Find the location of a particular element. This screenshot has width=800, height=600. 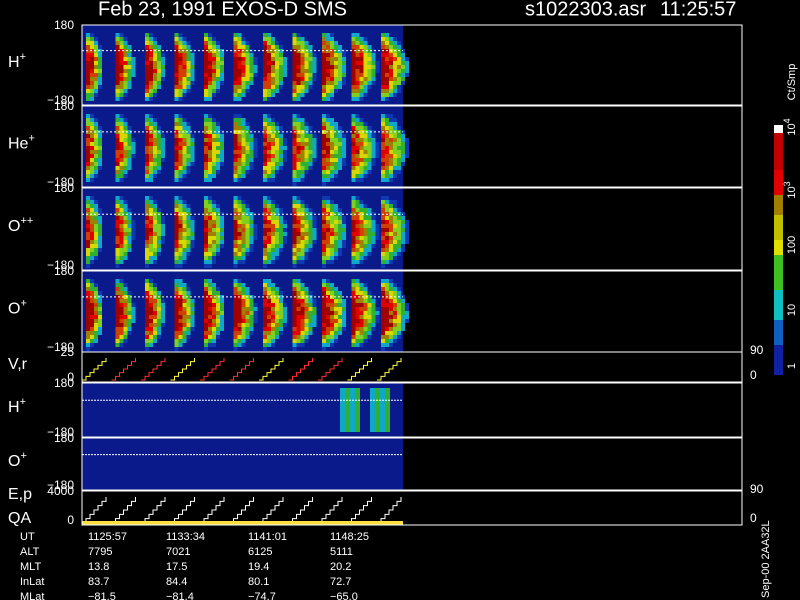

y-top-label: 4000 is located at coordinates (60, 491).